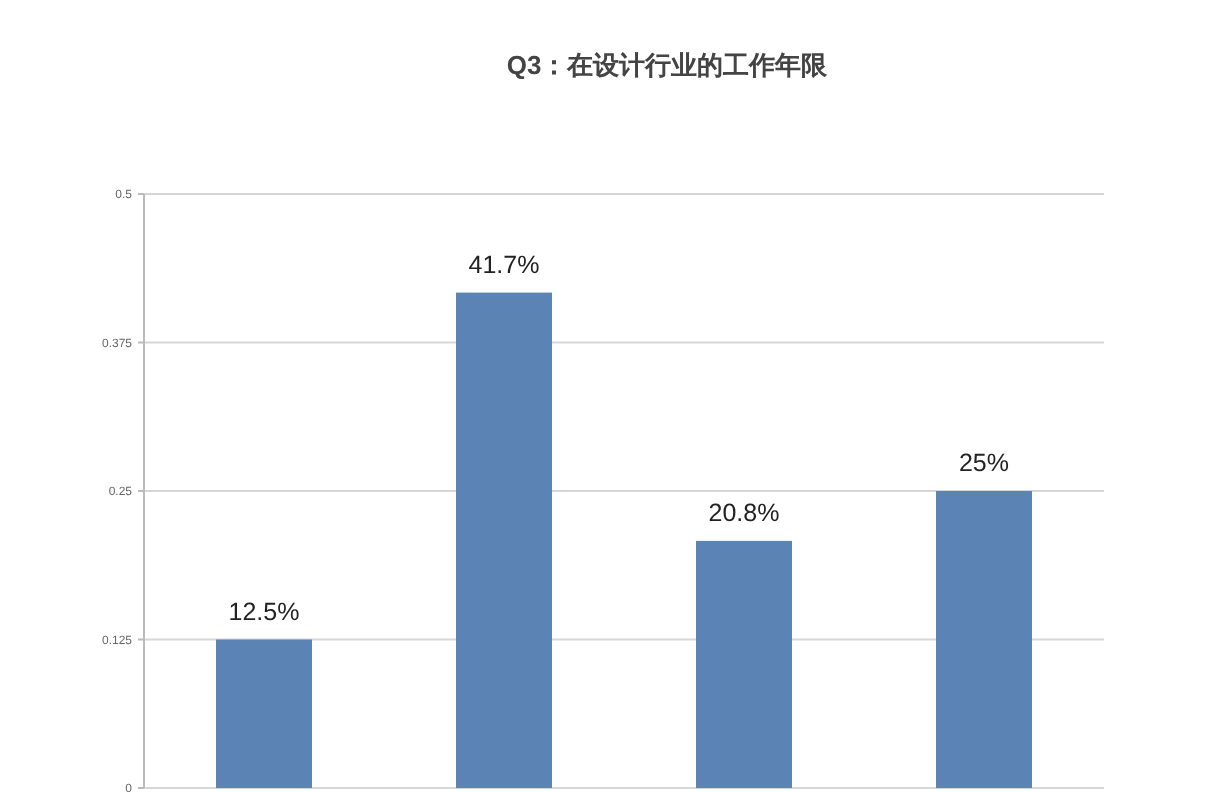 This screenshot has height=792, width=1214. Describe the element at coordinates (264, 611) in the screenshot. I see `data-label: 12.5%` at that location.